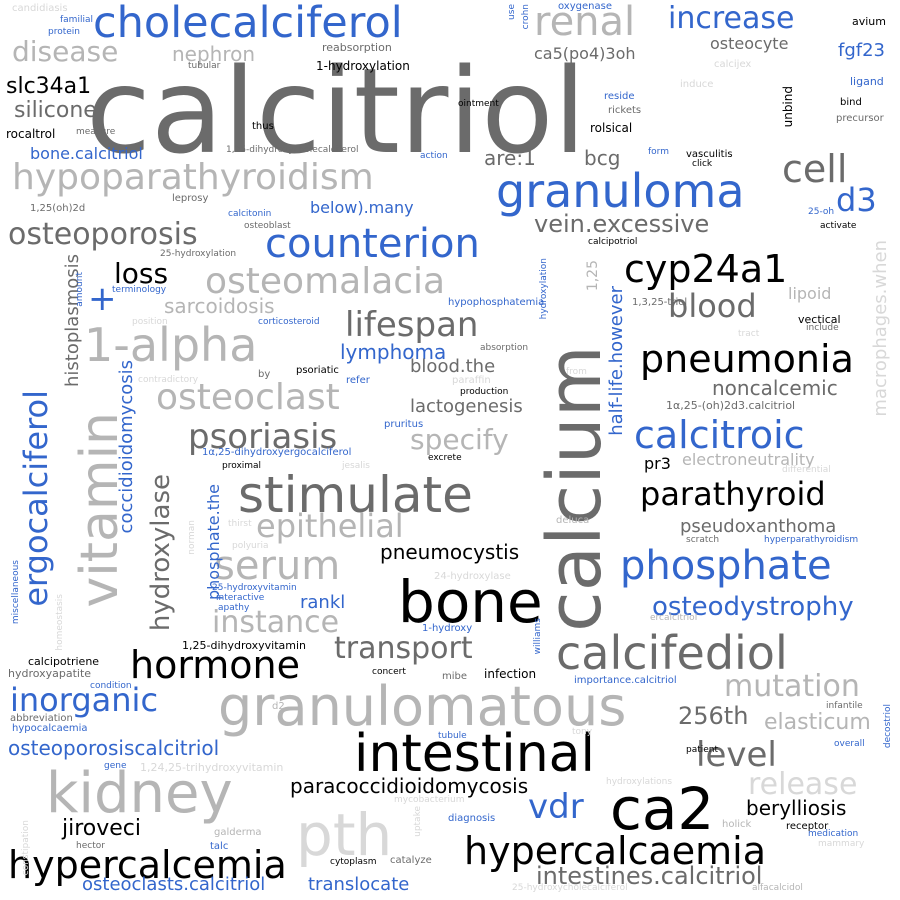  Describe the element at coordinates (372, 244) in the screenshot. I see `cloud-word: counterion` at that location.